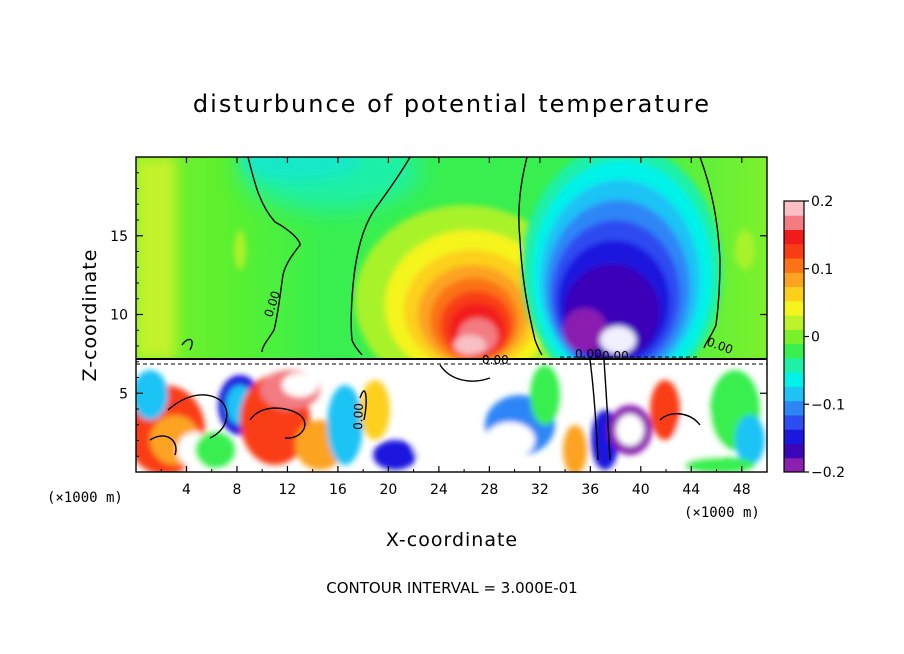  Describe the element at coordinates (590, 490) in the screenshot. I see `x-tick-label: 36` at that location.